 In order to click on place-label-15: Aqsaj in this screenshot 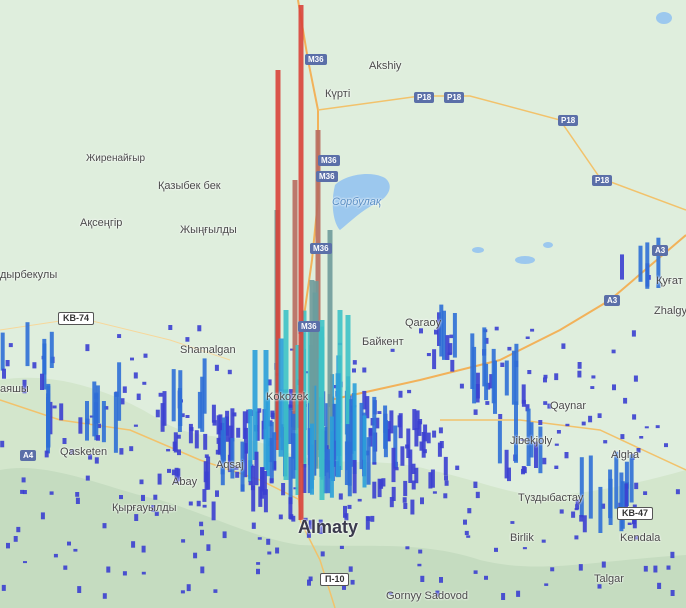, I will do `click(230, 465)`.